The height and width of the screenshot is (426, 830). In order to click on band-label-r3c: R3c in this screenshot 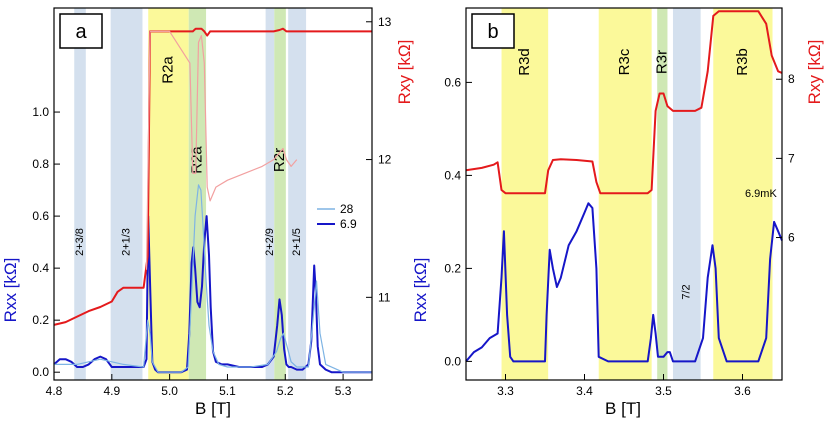, I will do `click(624, 61)`.